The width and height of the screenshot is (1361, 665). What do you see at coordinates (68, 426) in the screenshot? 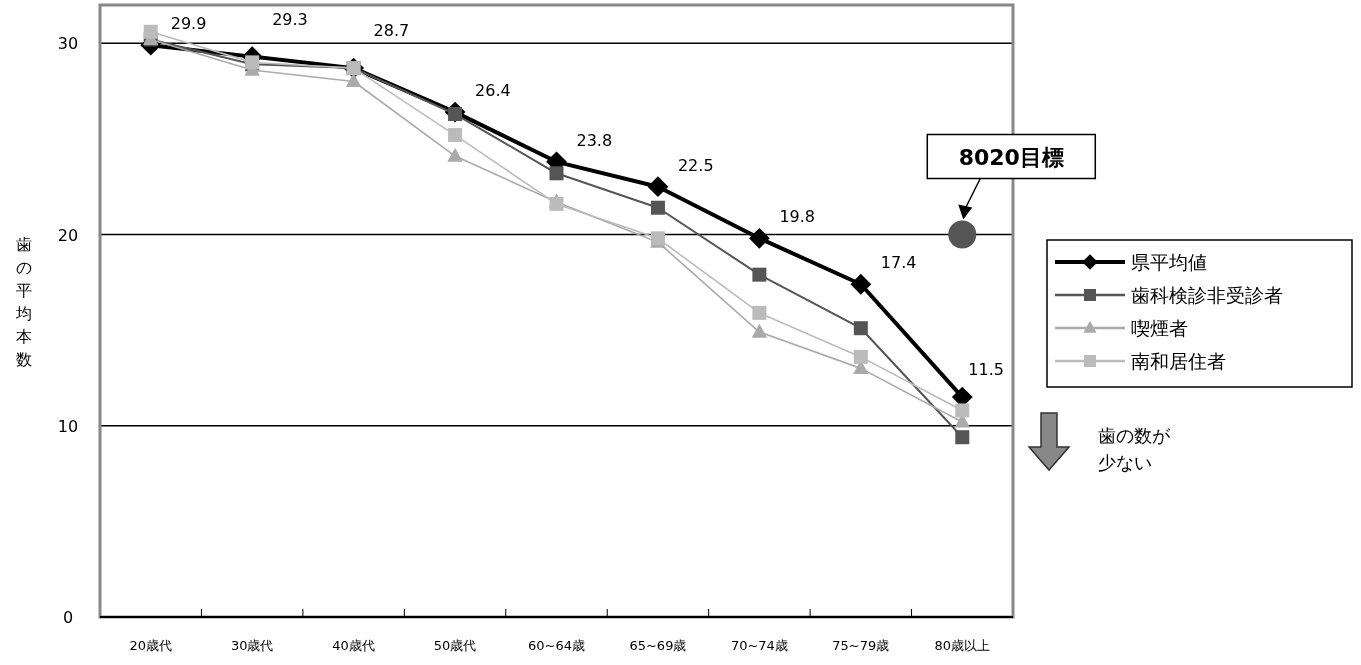
I see `y-tick-label: 10` at bounding box center [68, 426].